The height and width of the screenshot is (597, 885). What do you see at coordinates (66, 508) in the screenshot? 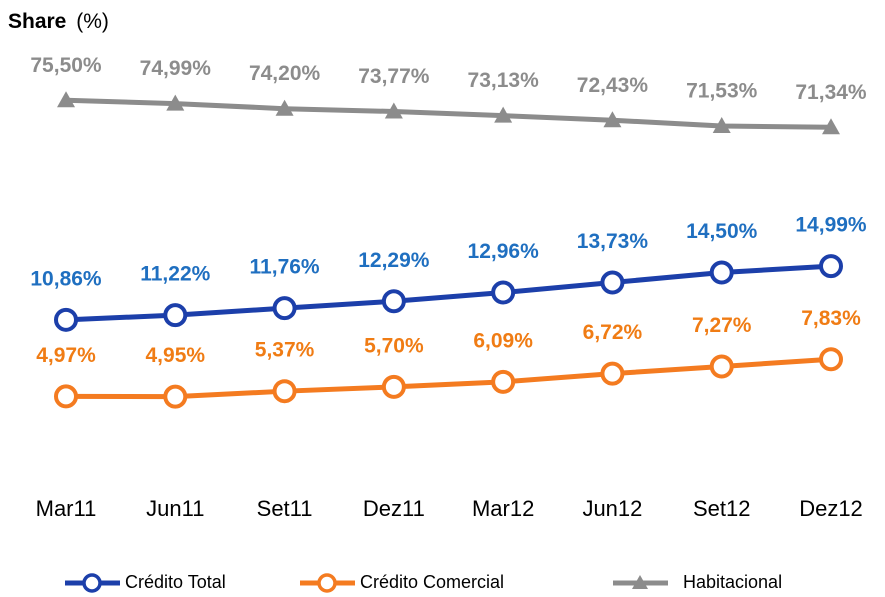
I see `x-tick-label: Mar11` at bounding box center [66, 508].